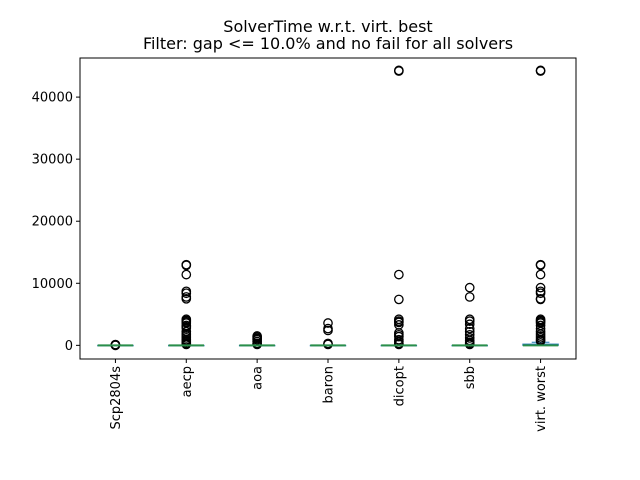 This screenshot has height=480, width=640. I want to click on x-tick-label: aecp, so click(187, 381).